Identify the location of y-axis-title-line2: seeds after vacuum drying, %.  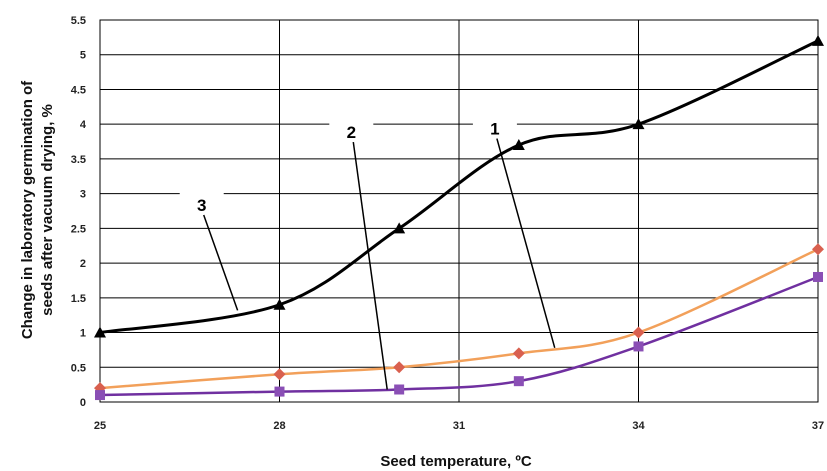
(47, 210).